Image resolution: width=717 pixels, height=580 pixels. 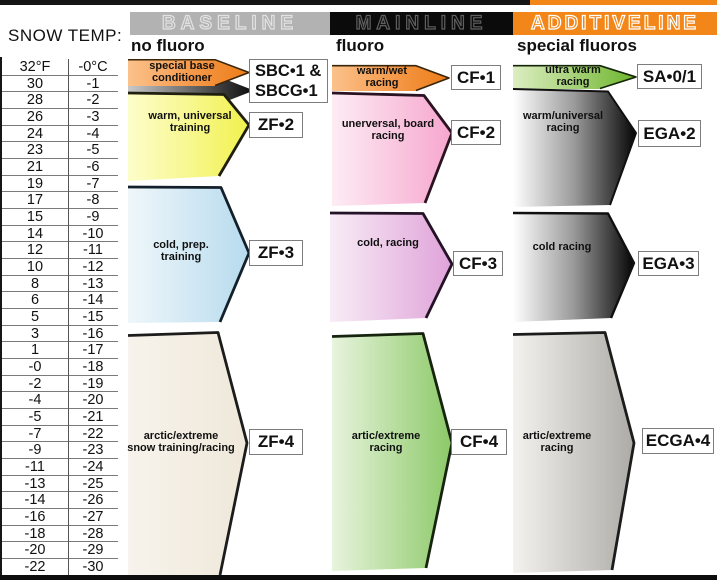 I want to click on snow-temp-label: SNOW TEMP:, so click(x=65, y=35).